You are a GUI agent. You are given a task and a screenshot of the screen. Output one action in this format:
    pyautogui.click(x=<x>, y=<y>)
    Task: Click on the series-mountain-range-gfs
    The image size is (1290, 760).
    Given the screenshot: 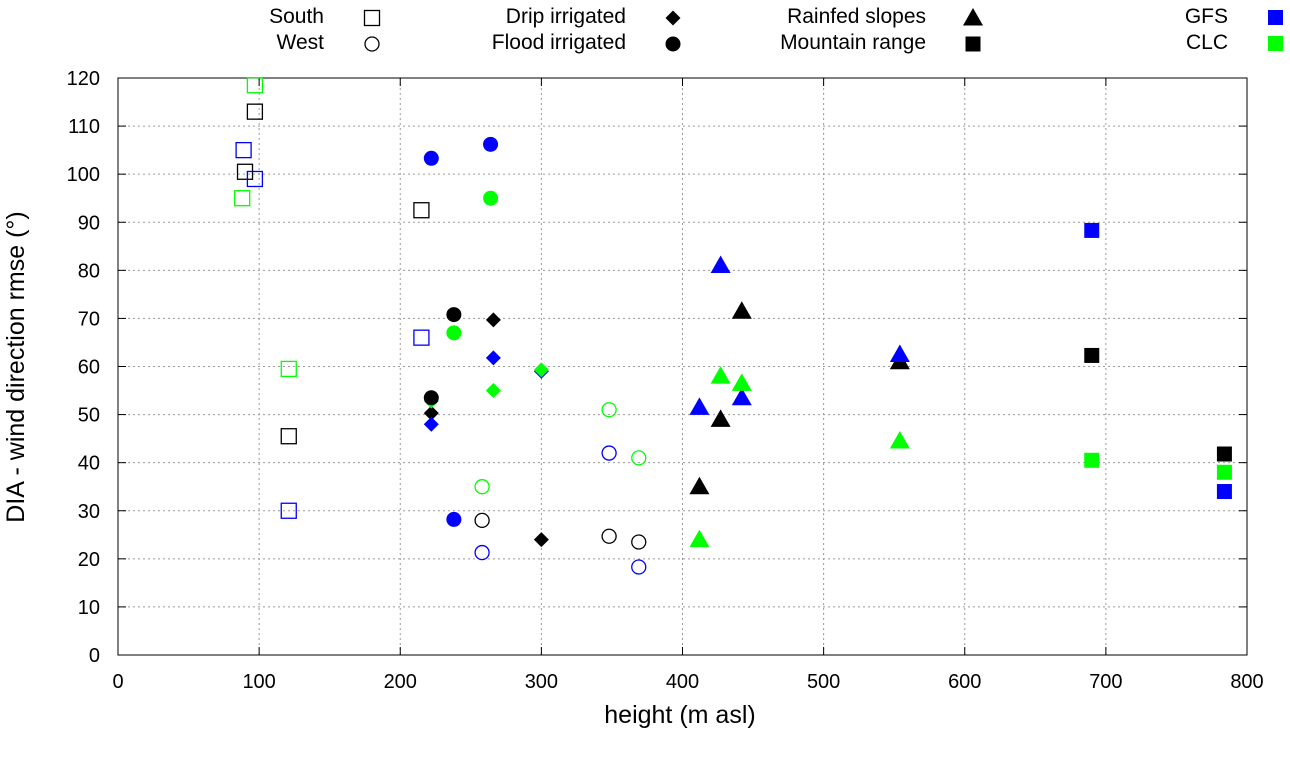 What is the action you would take?
    pyautogui.click(x=1158, y=361)
    